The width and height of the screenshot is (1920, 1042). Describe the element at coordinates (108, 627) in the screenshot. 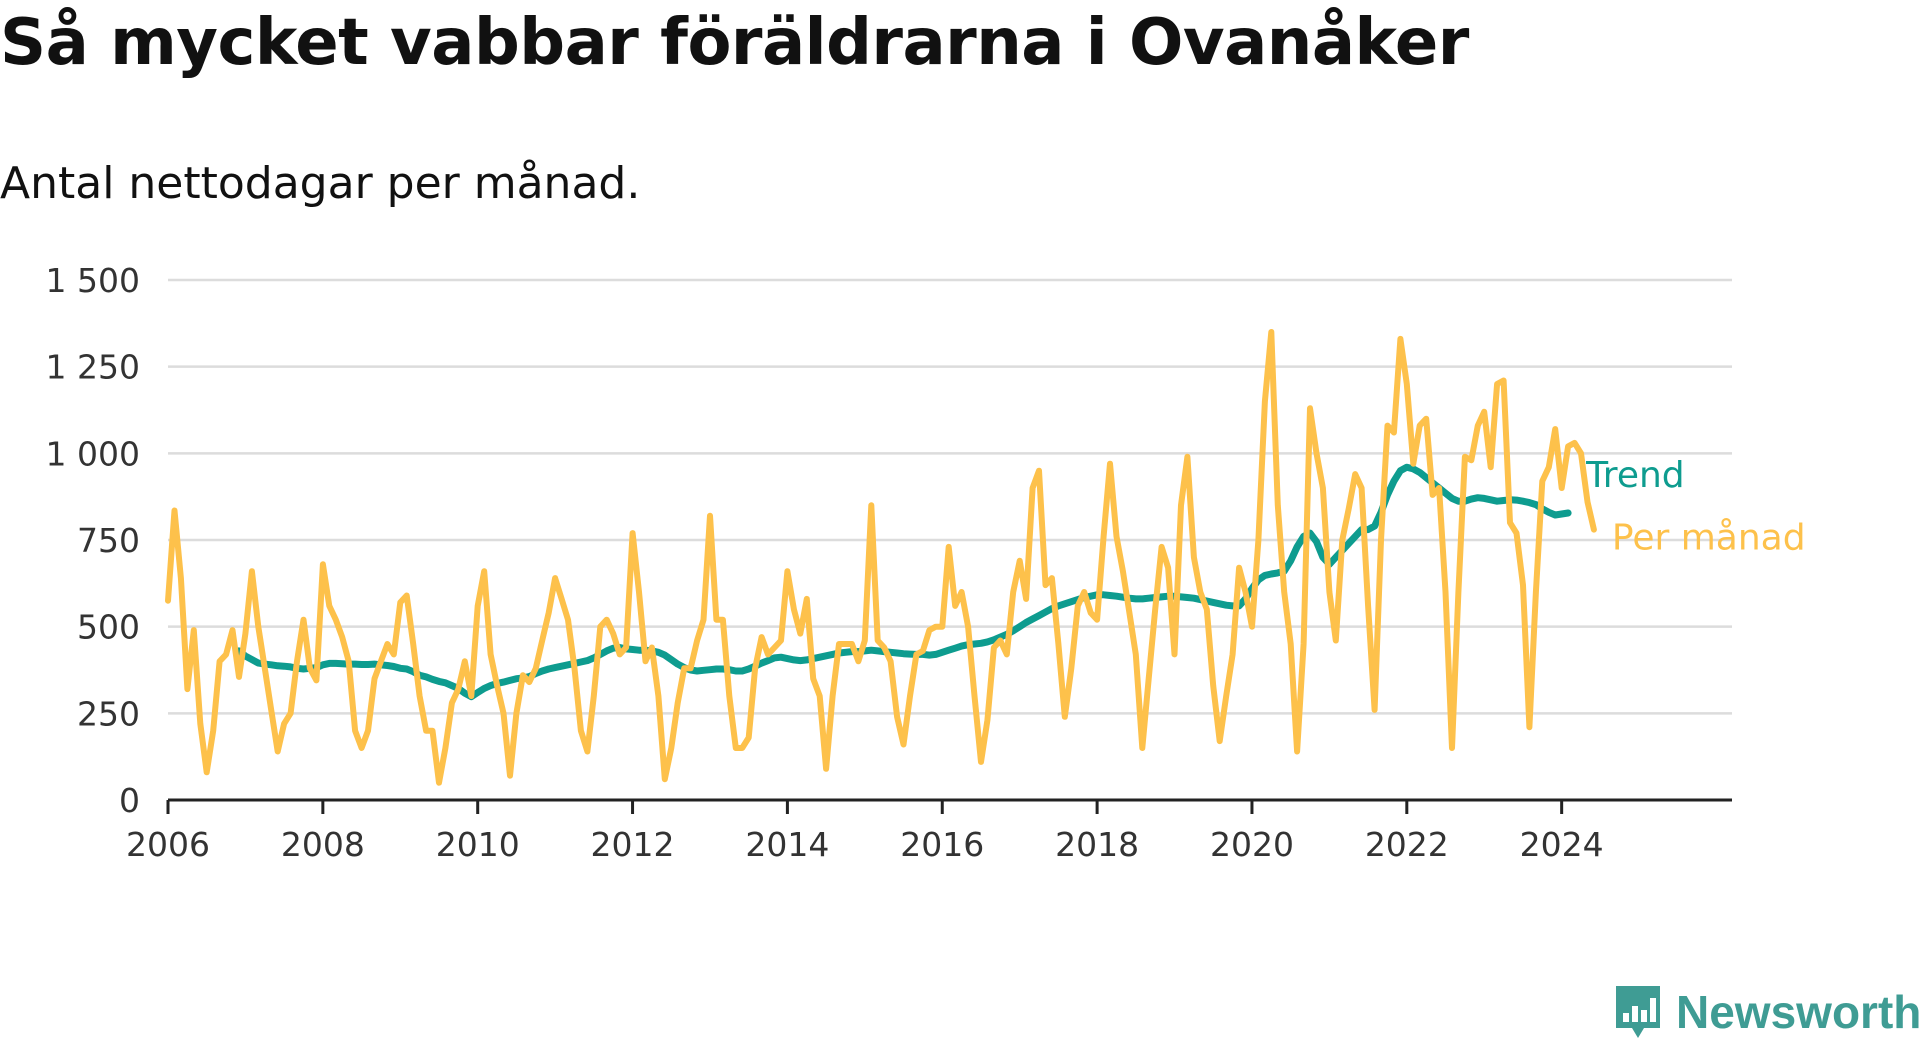

I see `y-tick-label: 500` at that location.